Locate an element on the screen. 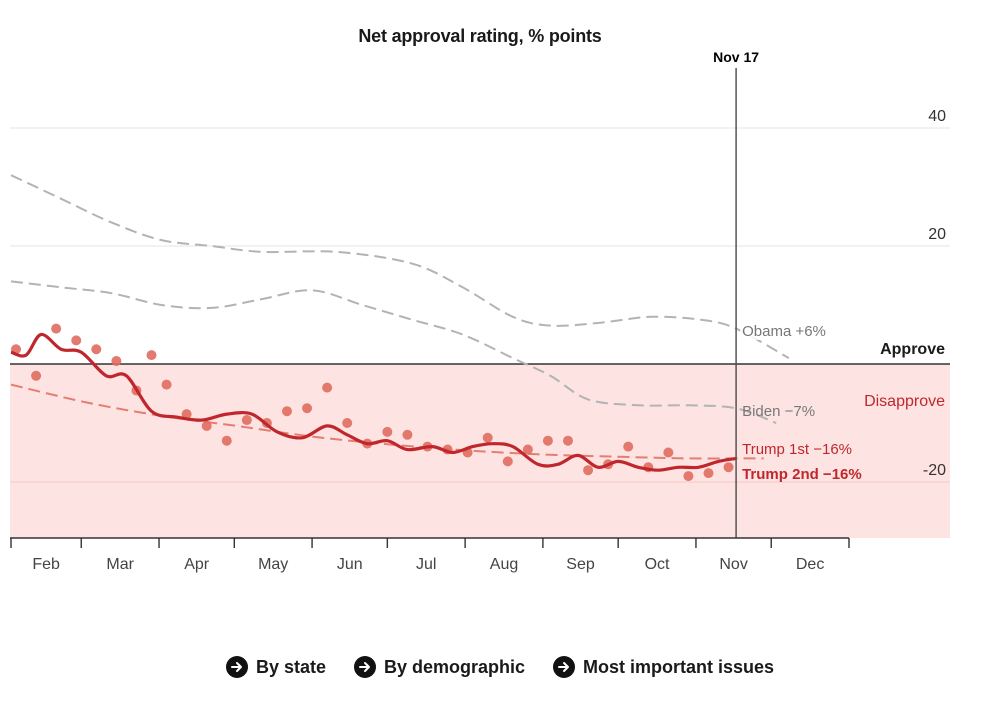 The height and width of the screenshot is (701, 1000). x-tick-label: Aug is located at coordinates (504, 564).